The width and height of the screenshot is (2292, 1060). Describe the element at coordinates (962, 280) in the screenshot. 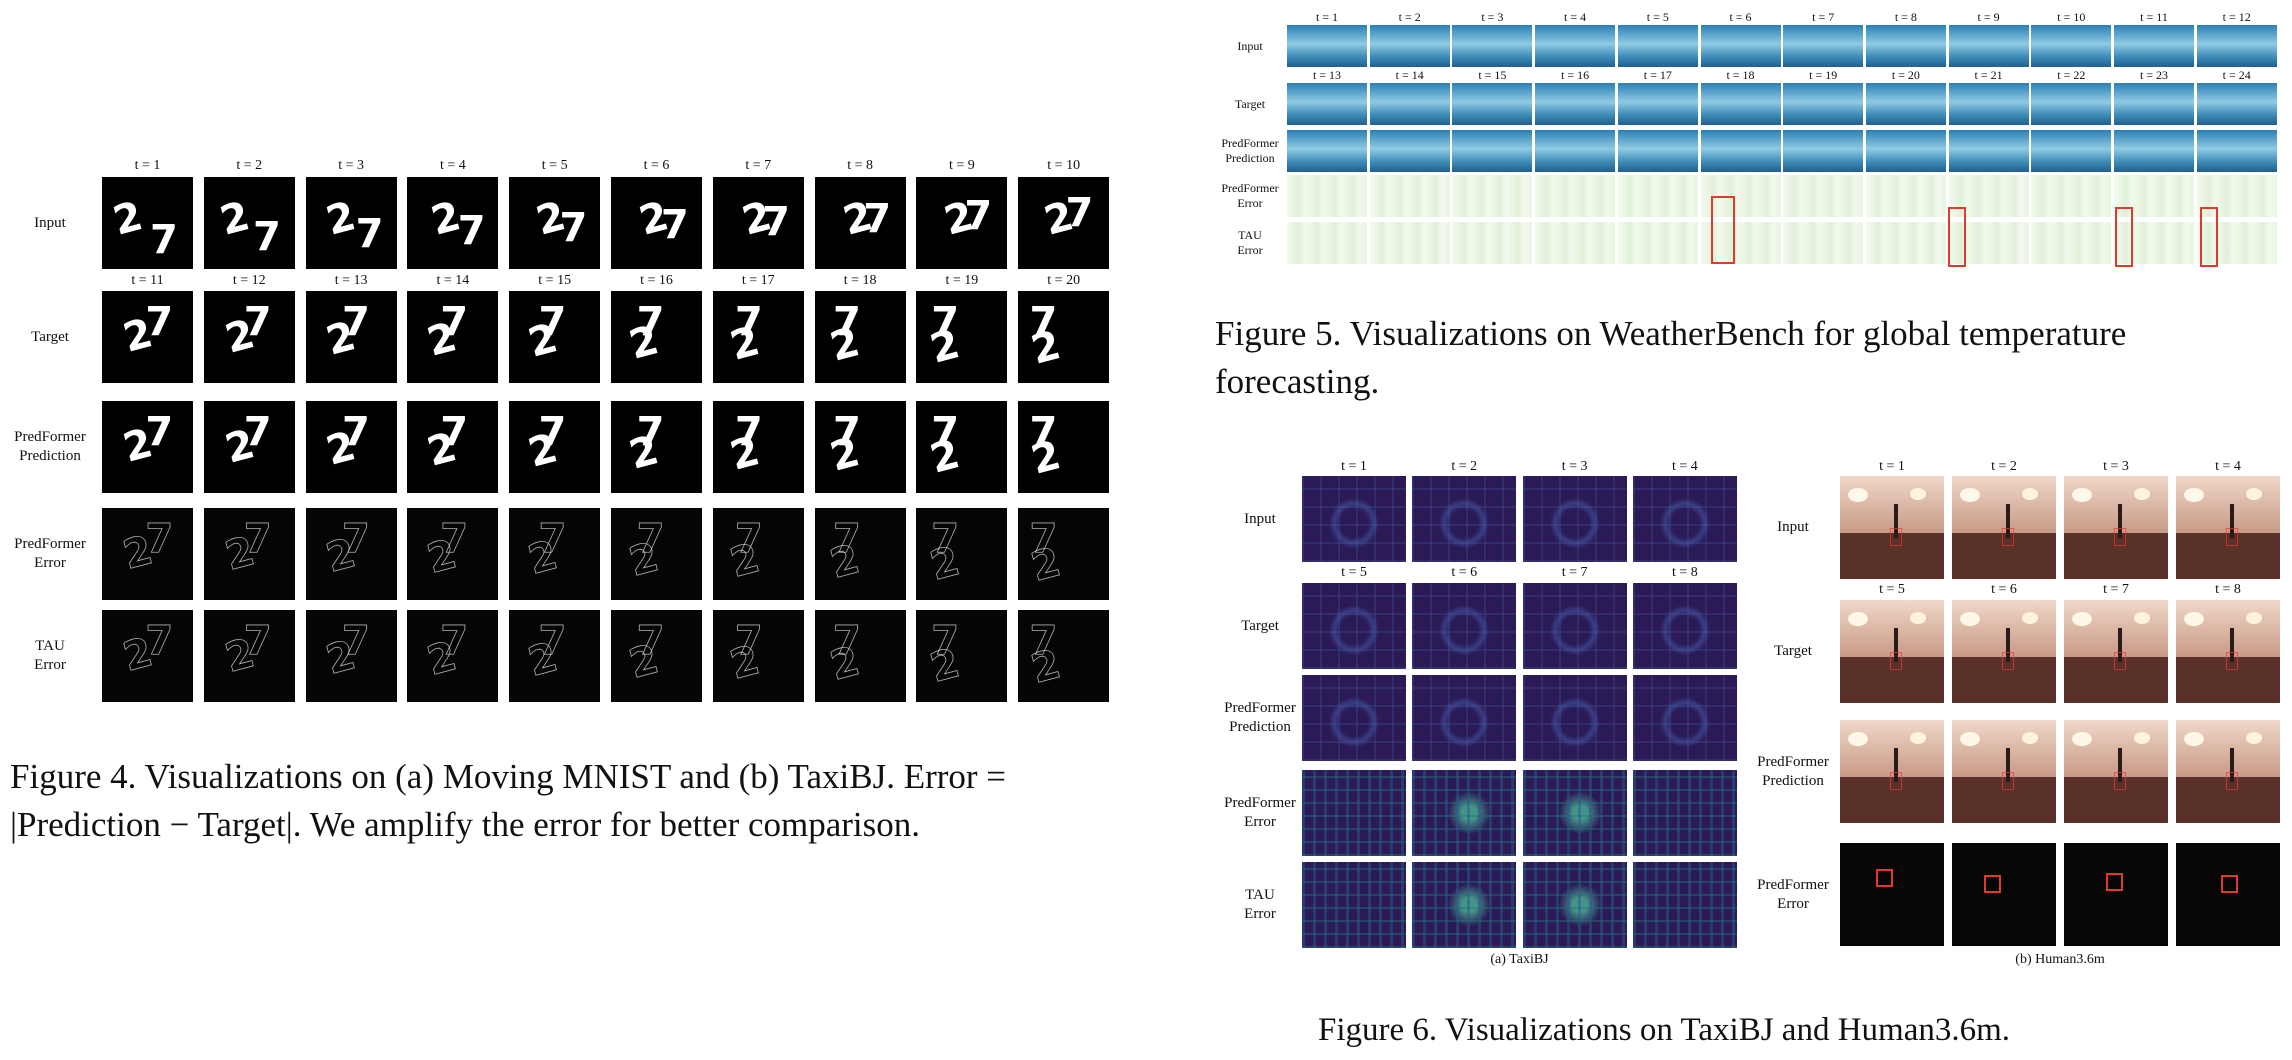

I see `fig4-mid-time-label: t = 19` at that location.